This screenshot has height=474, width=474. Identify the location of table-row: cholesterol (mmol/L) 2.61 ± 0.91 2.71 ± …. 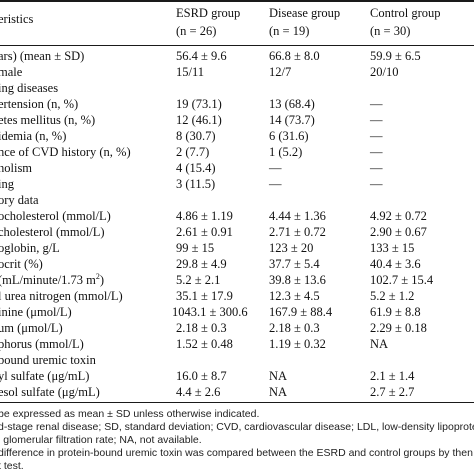
(237, 232).